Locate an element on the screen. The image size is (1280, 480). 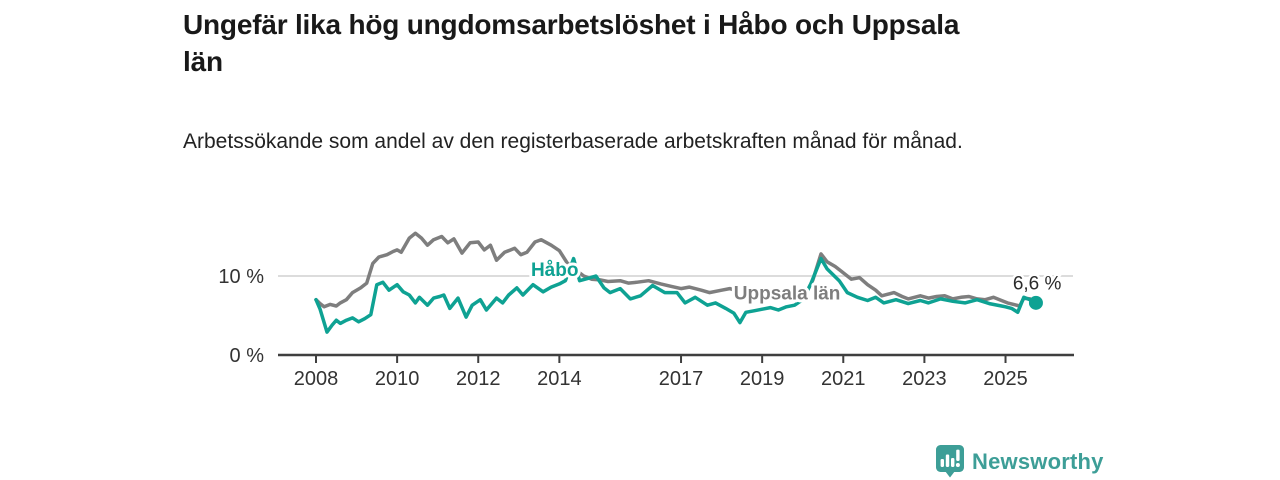
series-label-h-bo: Håbo is located at coordinates (555, 270).